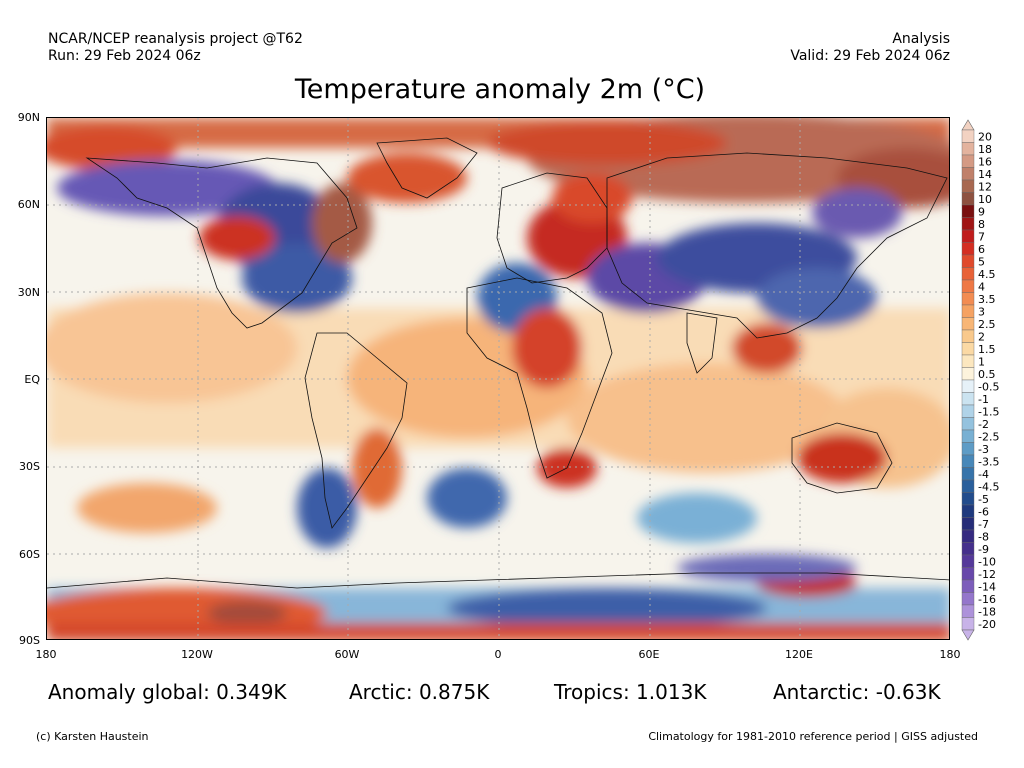  I want to click on lon-label-120w: 120W, so click(197, 654).